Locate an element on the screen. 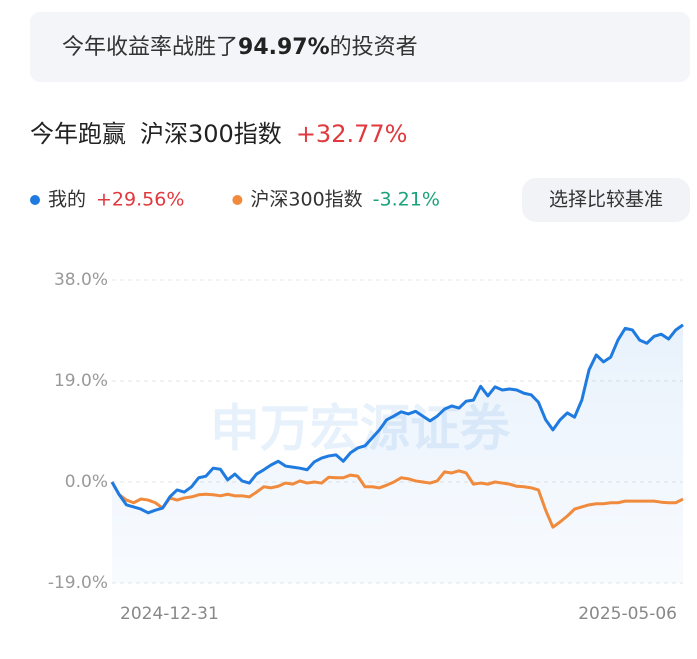 Image resolution: width=697 pixels, height=659 pixels. banner: 今年收益率战胜了94.97%的投资者 is located at coordinates (240, 47).